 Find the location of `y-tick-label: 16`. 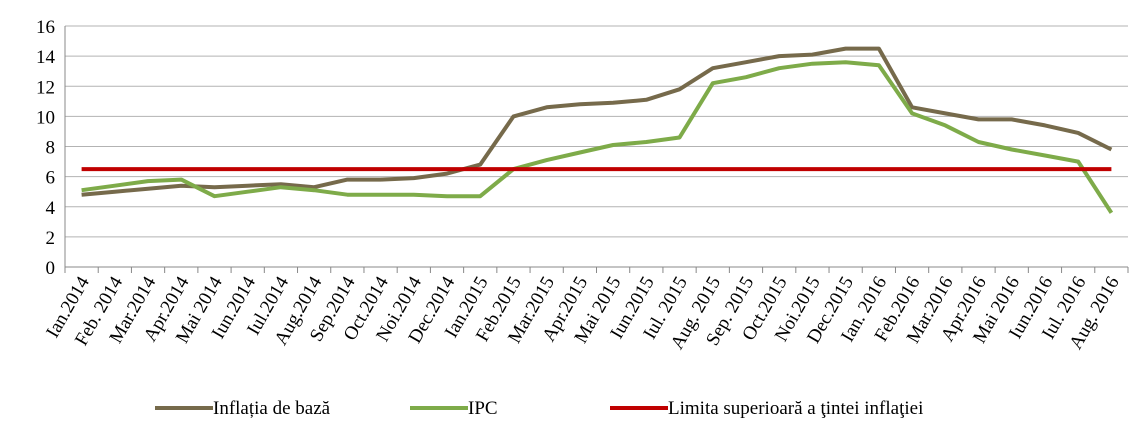

y-tick-label: 16 is located at coordinates (45, 27).